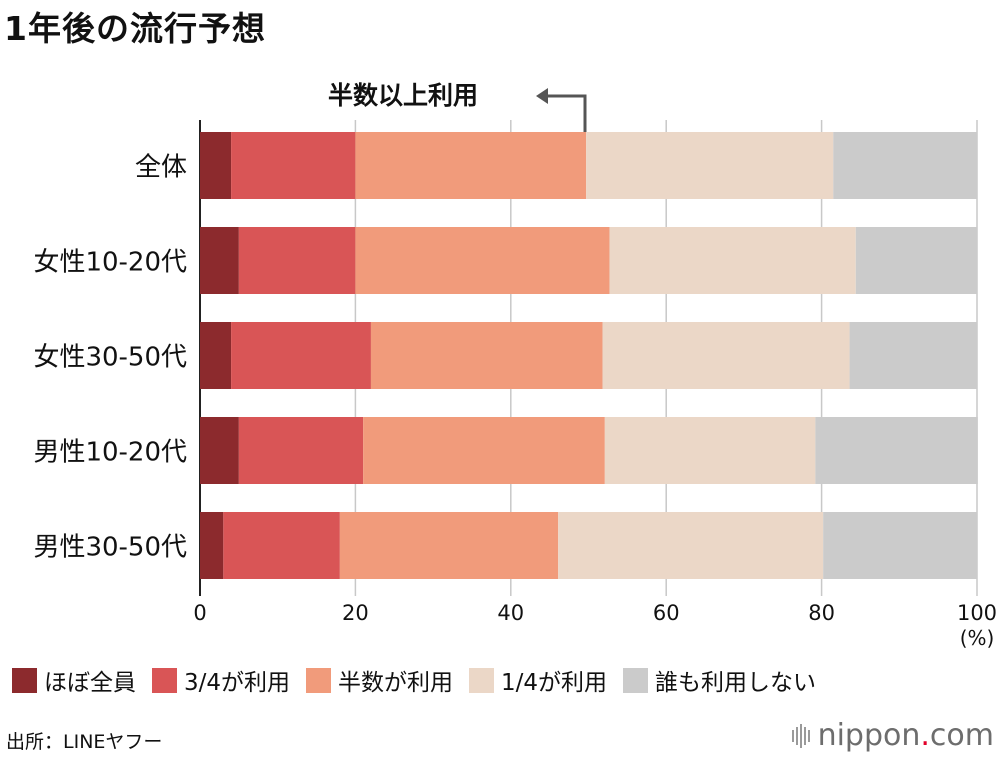 This screenshot has height=770, width=1000. Describe the element at coordinates (199, 613) in the screenshot. I see `x-tick-label: 0` at that location.